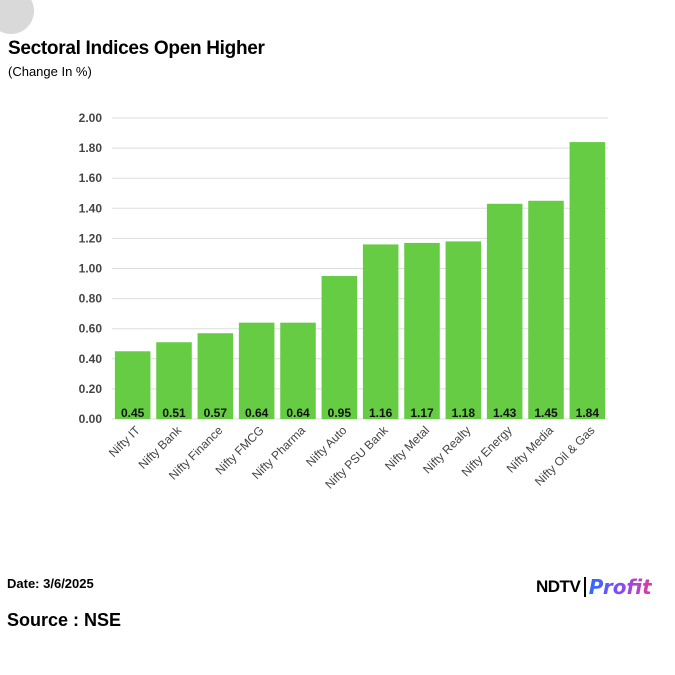 This screenshot has height=675, width=675. What do you see at coordinates (64, 620) in the screenshot?
I see `source-label: Source : NSE` at bounding box center [64, 620].